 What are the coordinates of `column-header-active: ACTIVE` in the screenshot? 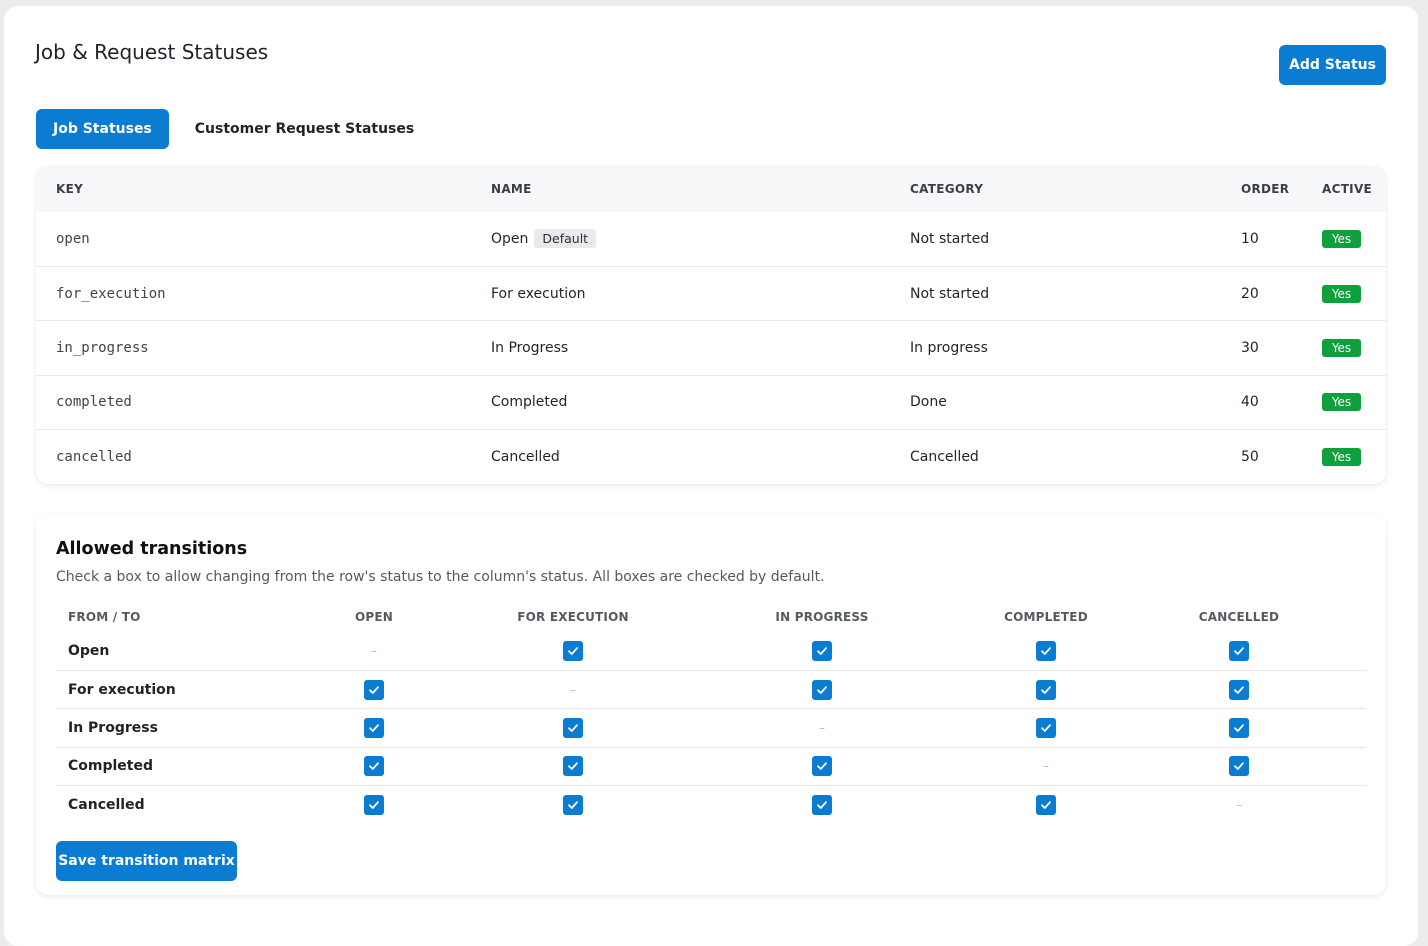 It's located at (1347, 189).